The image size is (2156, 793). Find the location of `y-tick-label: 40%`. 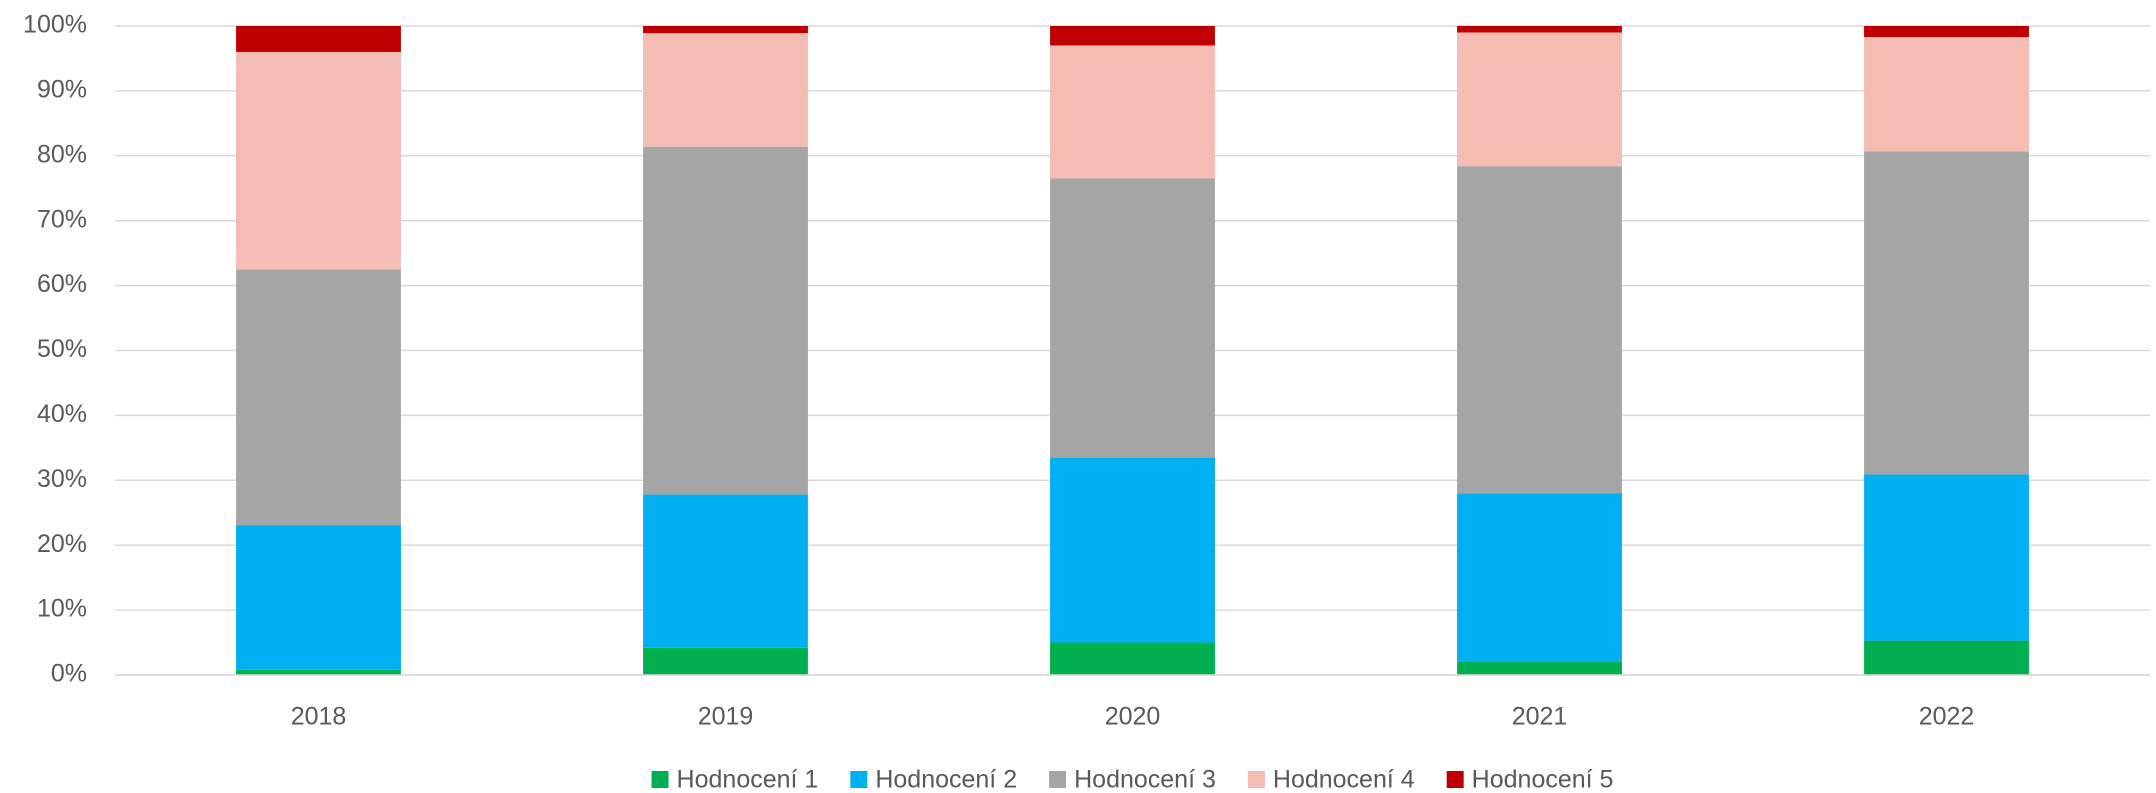

y-tick-label: 40% is located at coordinates (62, 414).